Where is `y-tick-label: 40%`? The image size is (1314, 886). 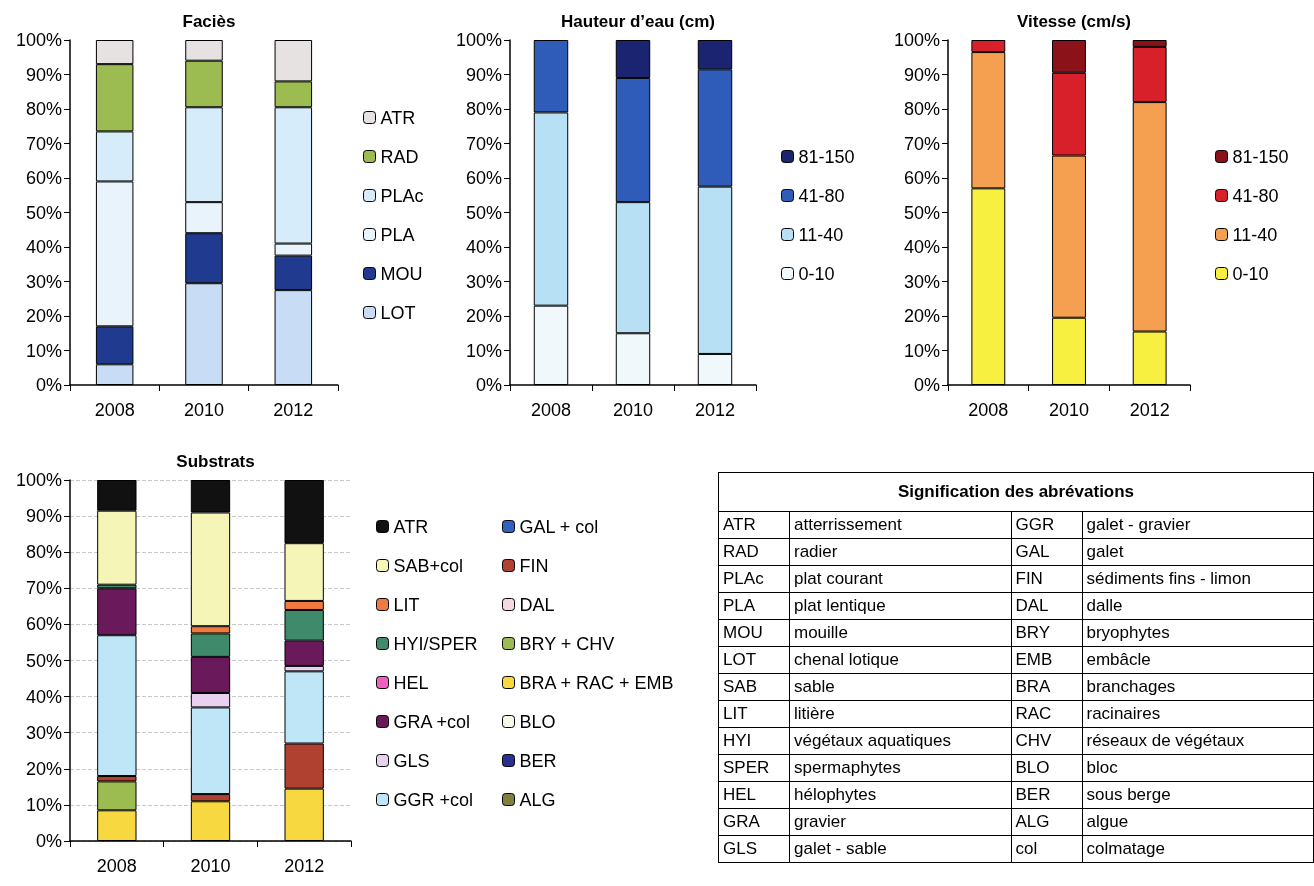 y-tick-label: 40% is located at coordinates (43, 696).